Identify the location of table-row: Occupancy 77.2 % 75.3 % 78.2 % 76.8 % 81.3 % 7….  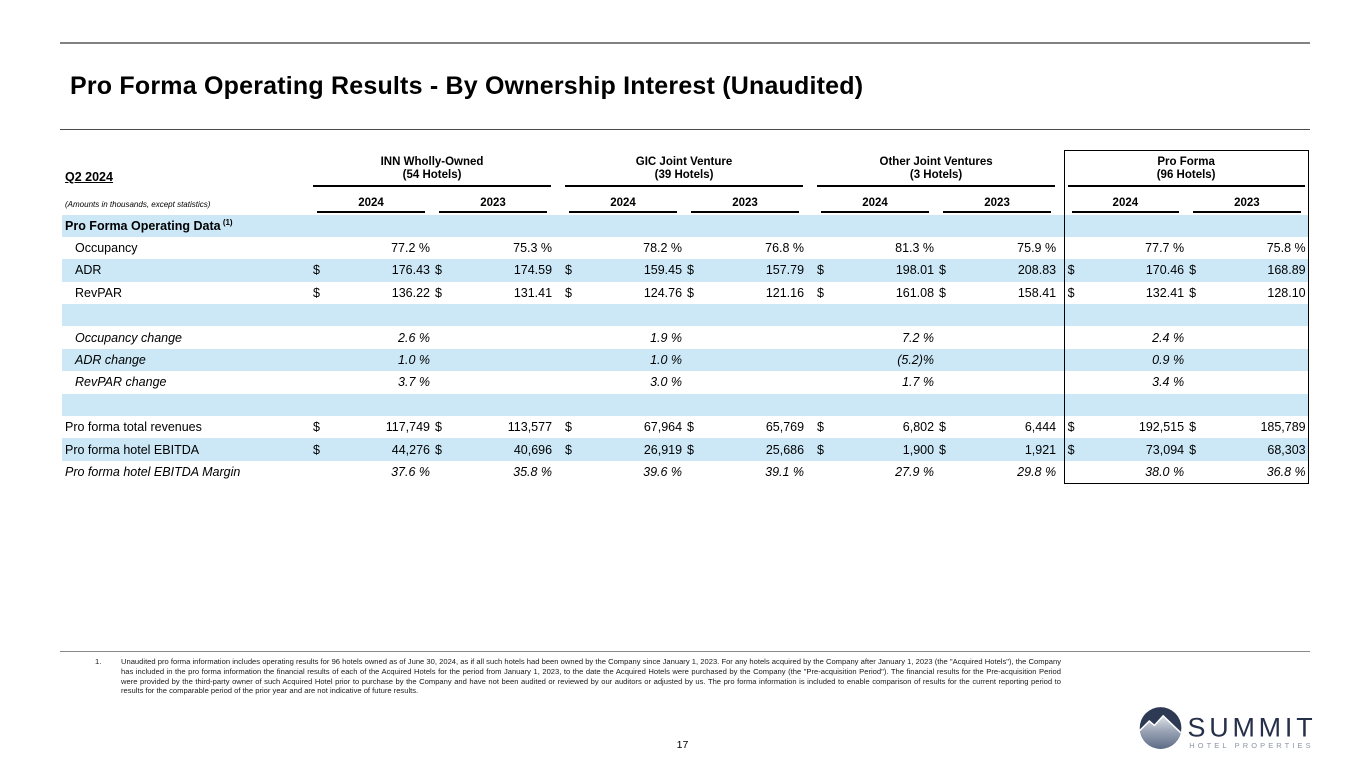
(685, 248).